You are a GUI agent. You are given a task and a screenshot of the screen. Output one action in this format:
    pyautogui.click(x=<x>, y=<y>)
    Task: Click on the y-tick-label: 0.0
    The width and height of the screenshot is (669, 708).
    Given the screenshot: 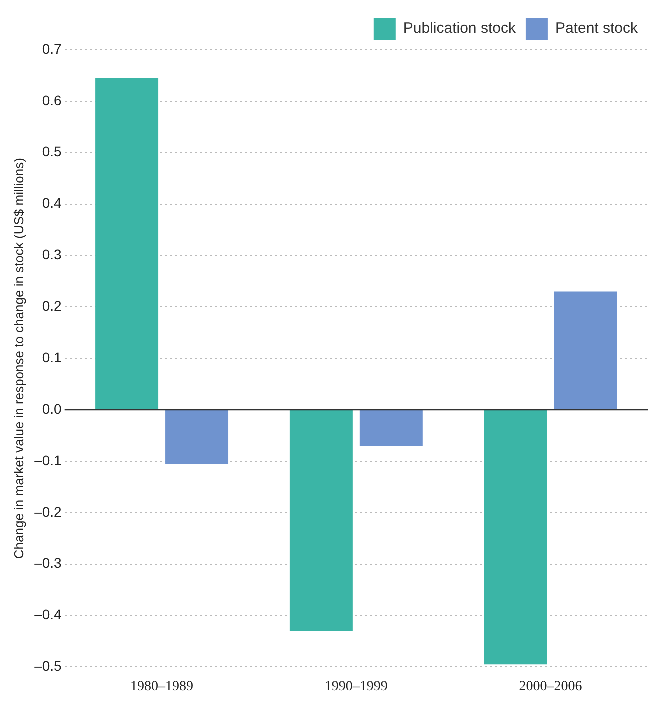 What is the action you would take?
    pyautogui.click(x=52, y=408)
    